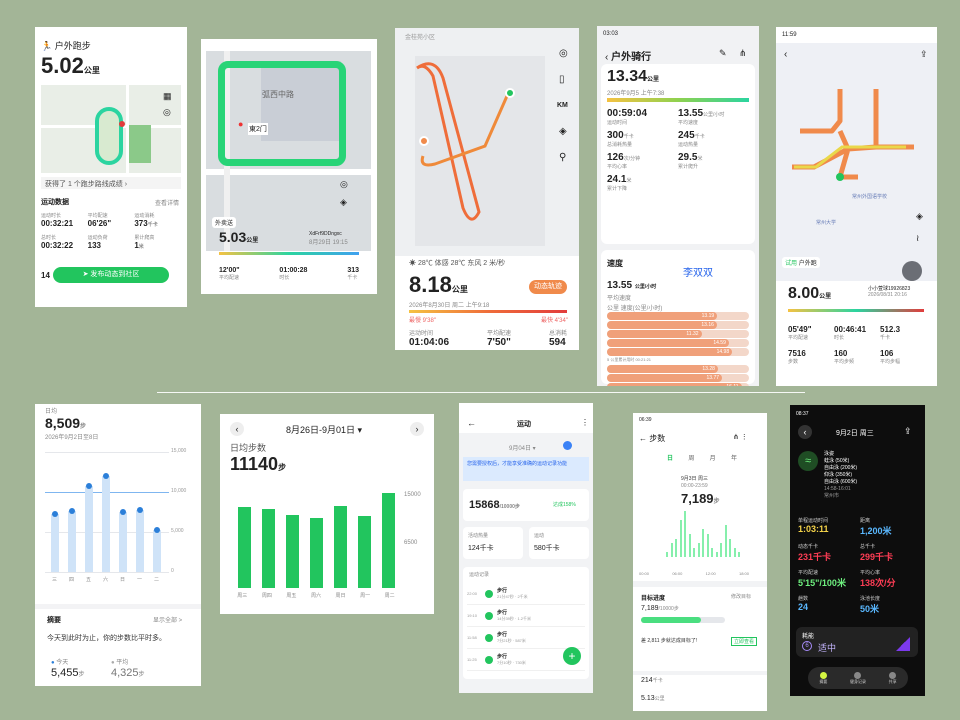  I want to click on speed-bar-fill: 14.98, so click(670, 352).